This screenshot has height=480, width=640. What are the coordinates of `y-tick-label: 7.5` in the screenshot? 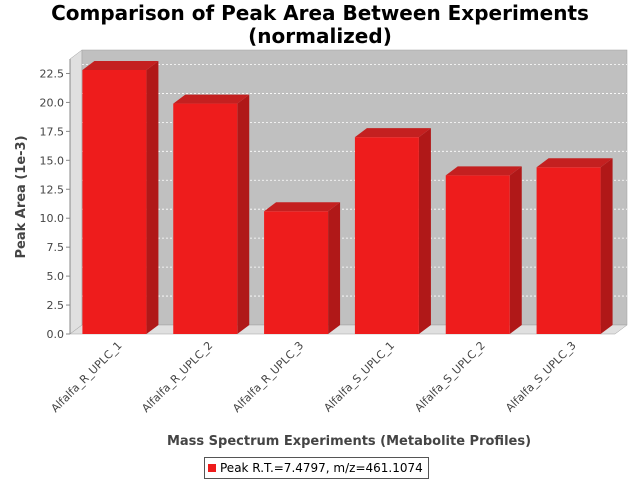 It's located at (56, 247).